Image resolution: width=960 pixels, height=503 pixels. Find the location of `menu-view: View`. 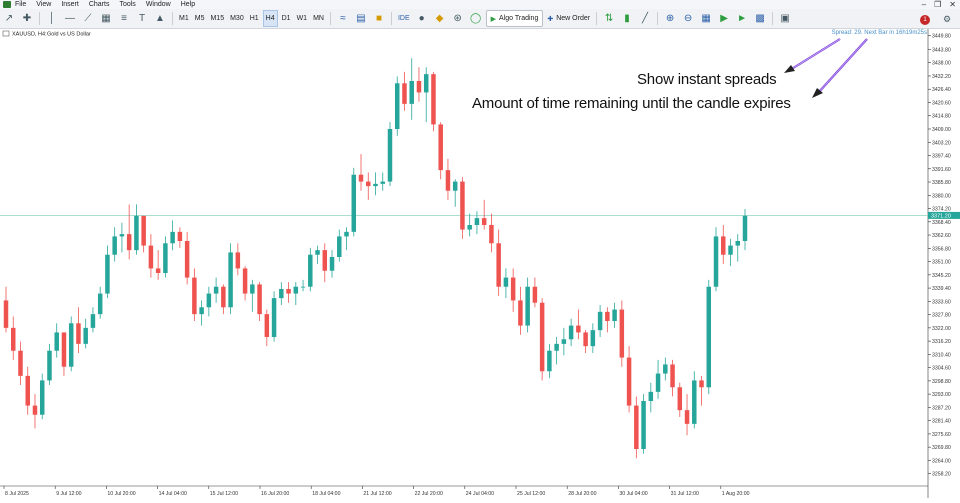

menu-view: View is located at coordinates (44, 4).